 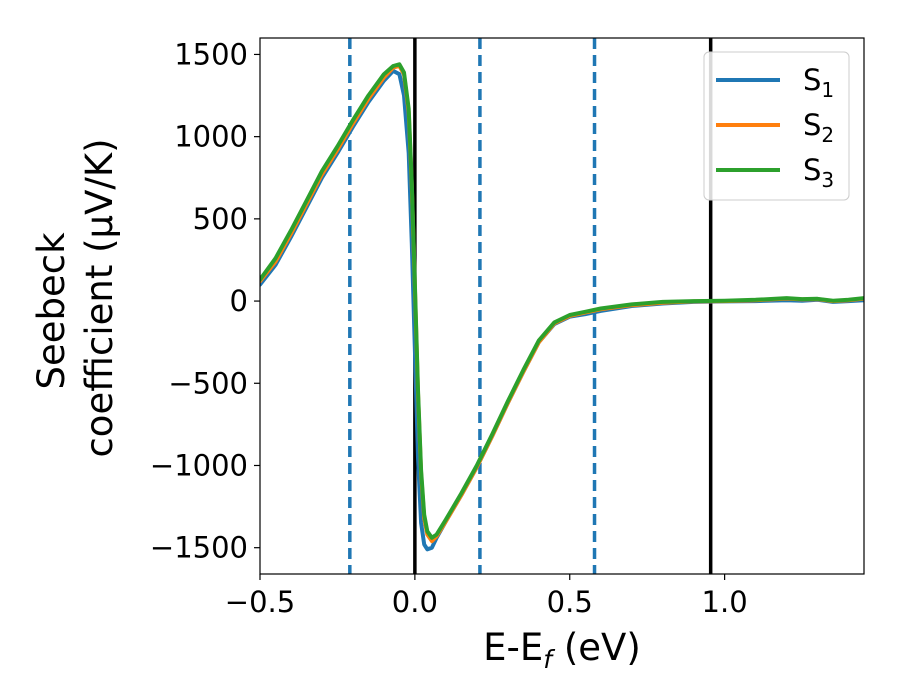 What do you see at coordinates (211, 54) in the screenshot?
I see `y-tick-label: 1500` at bounding box center [211, 54].